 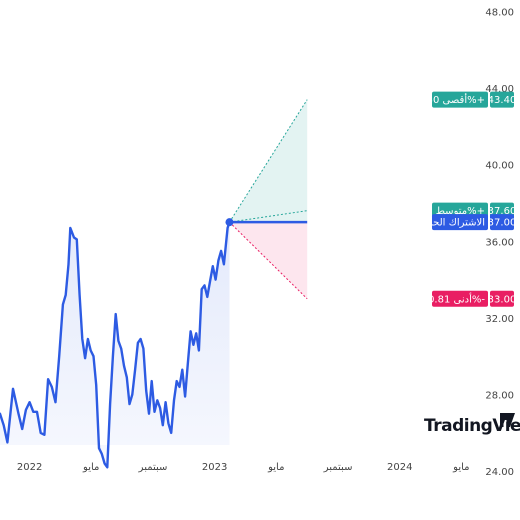 I want to click on current-price-label: الاشتراك الحالي, so click(x=452, y=223).